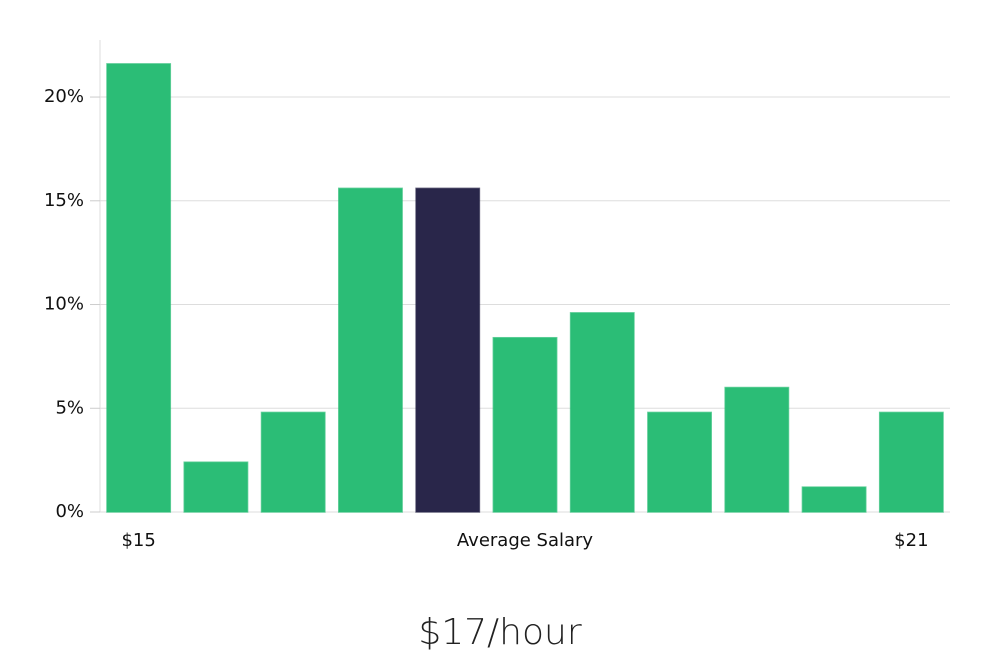  I want to click on y-tick-label: 20%, so click(64, 96).